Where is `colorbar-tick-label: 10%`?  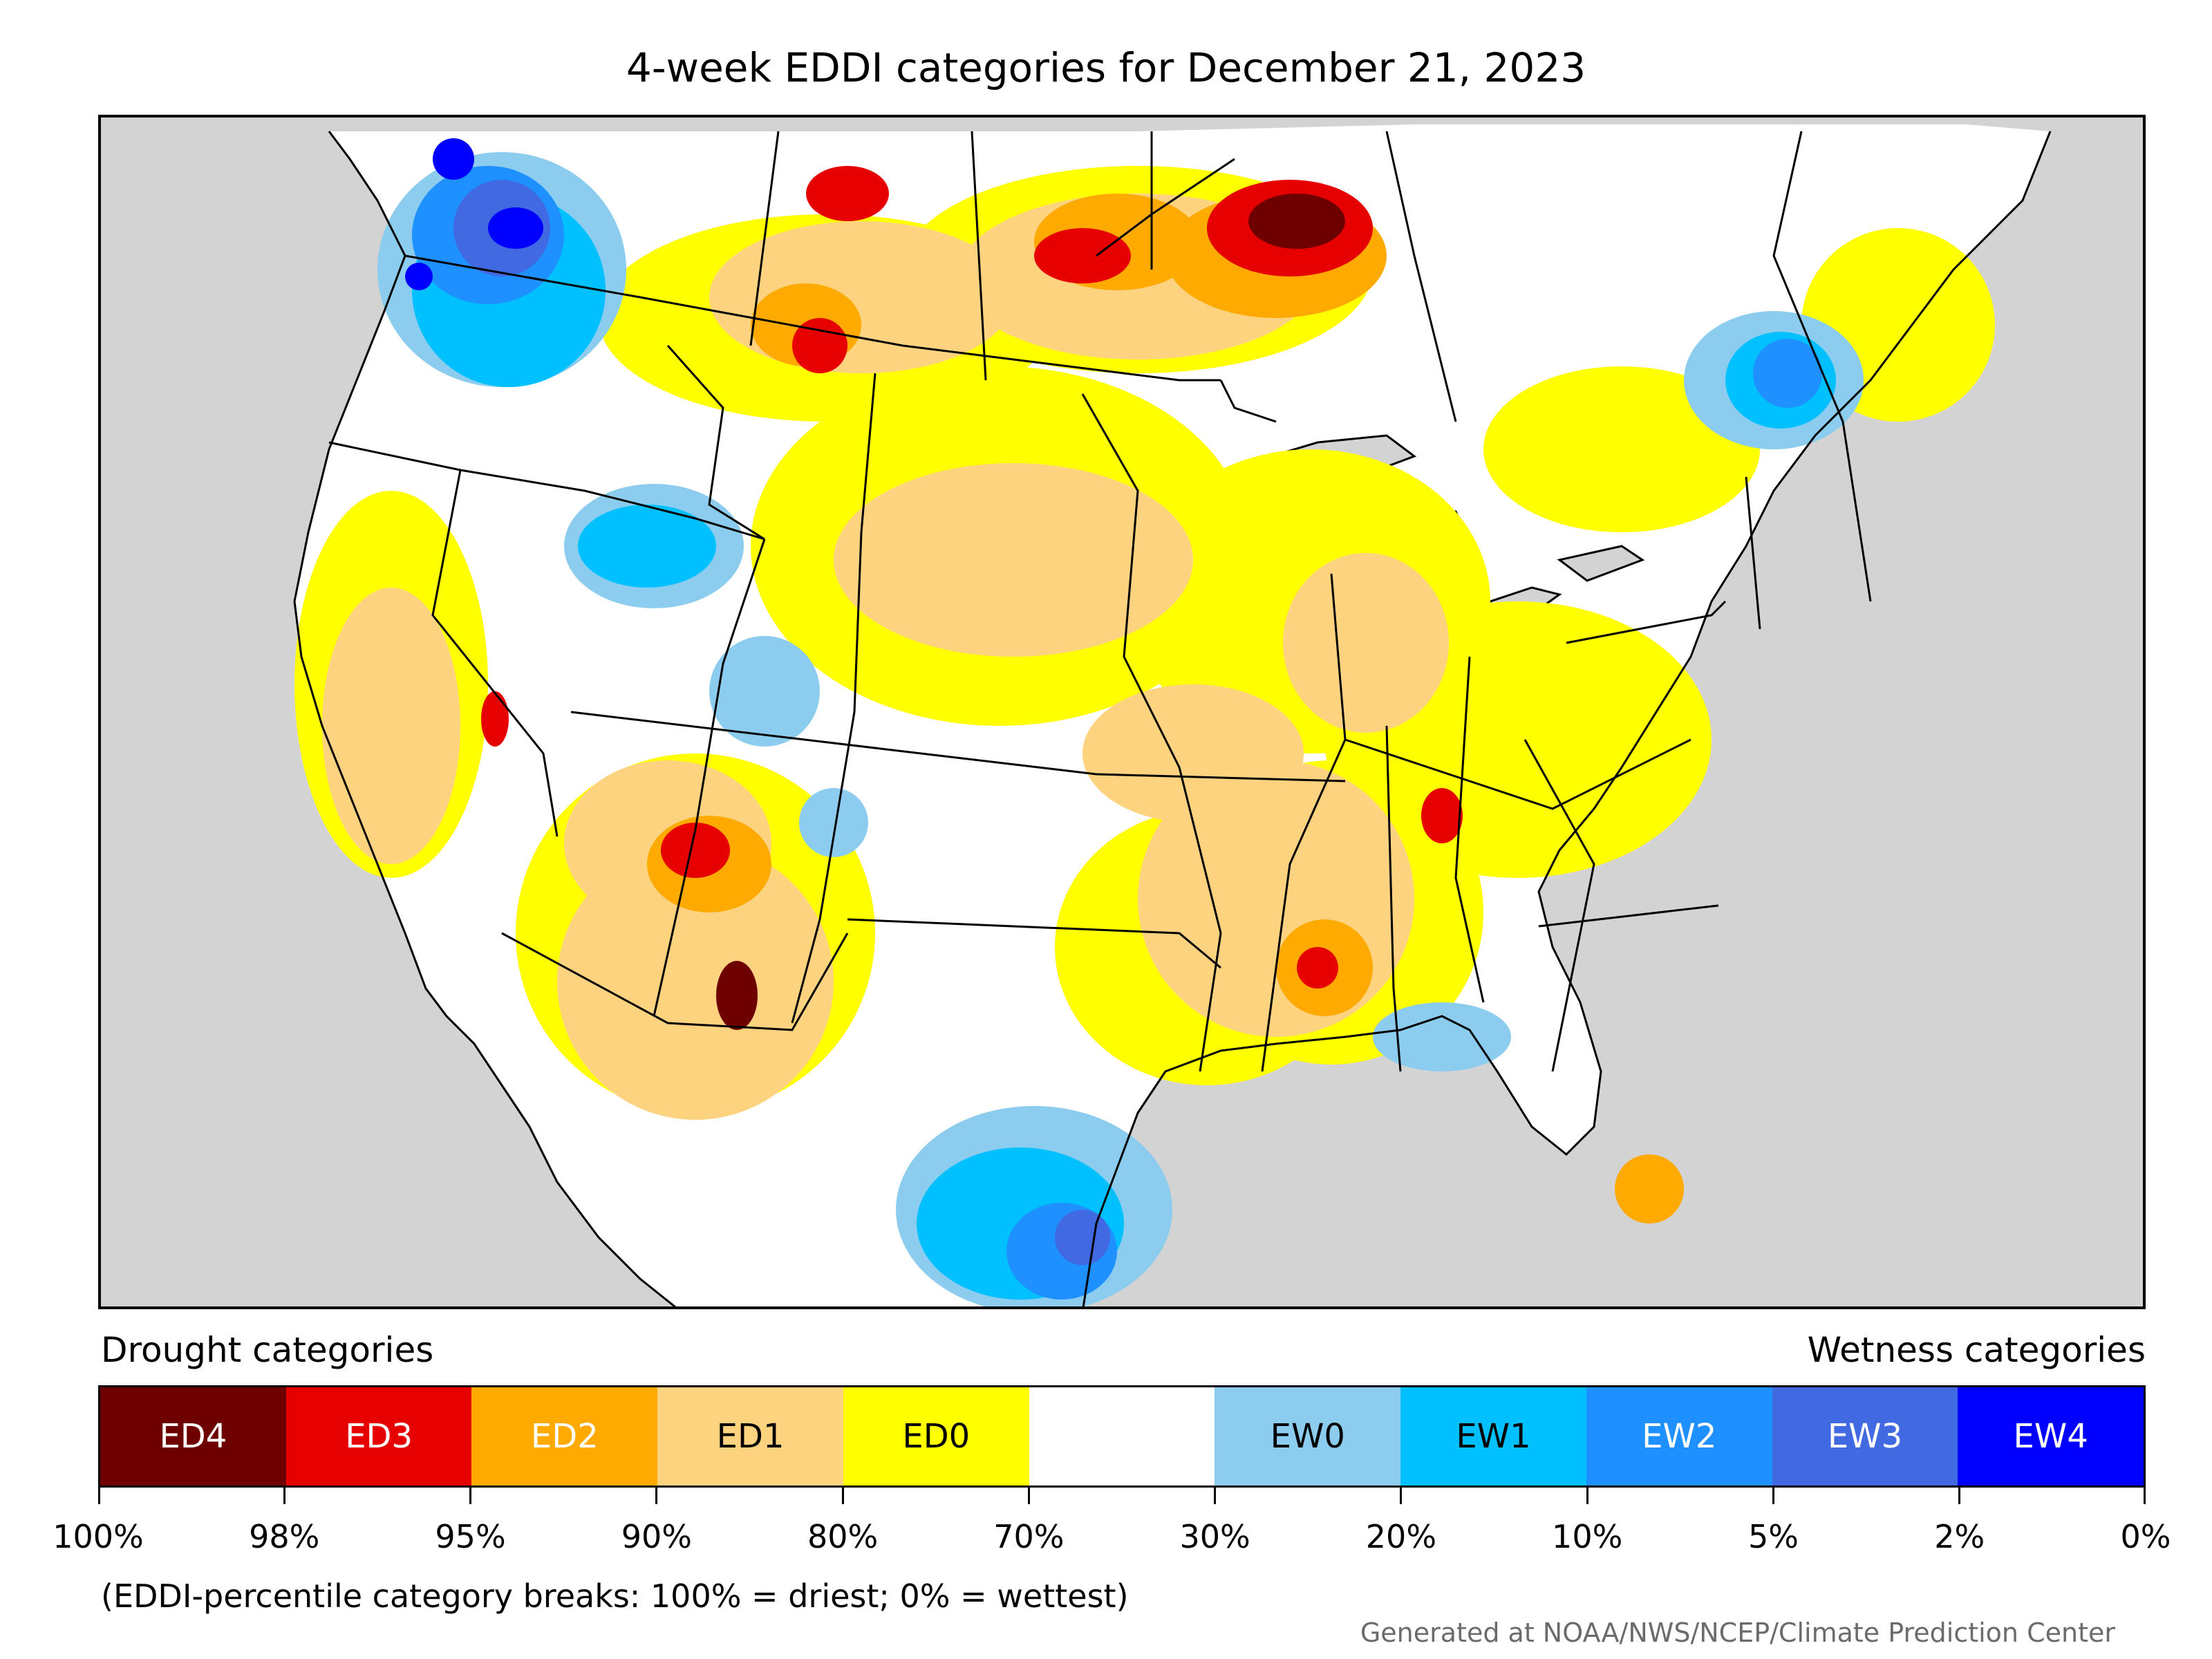 colorbar-tick-label: 10% is located at coordinates (1587, 1536).